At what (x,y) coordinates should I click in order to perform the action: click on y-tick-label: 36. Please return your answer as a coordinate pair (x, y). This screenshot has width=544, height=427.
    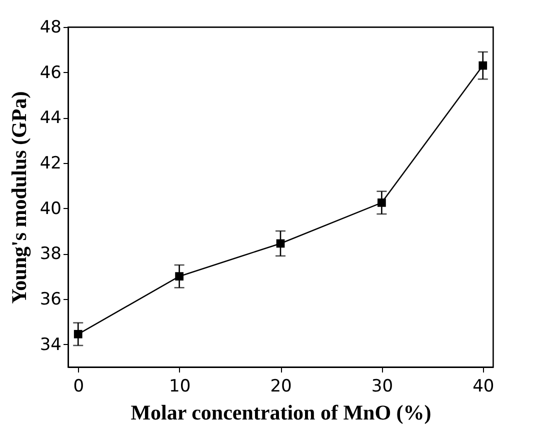
    Looking at the image, I should click on (51, 300).